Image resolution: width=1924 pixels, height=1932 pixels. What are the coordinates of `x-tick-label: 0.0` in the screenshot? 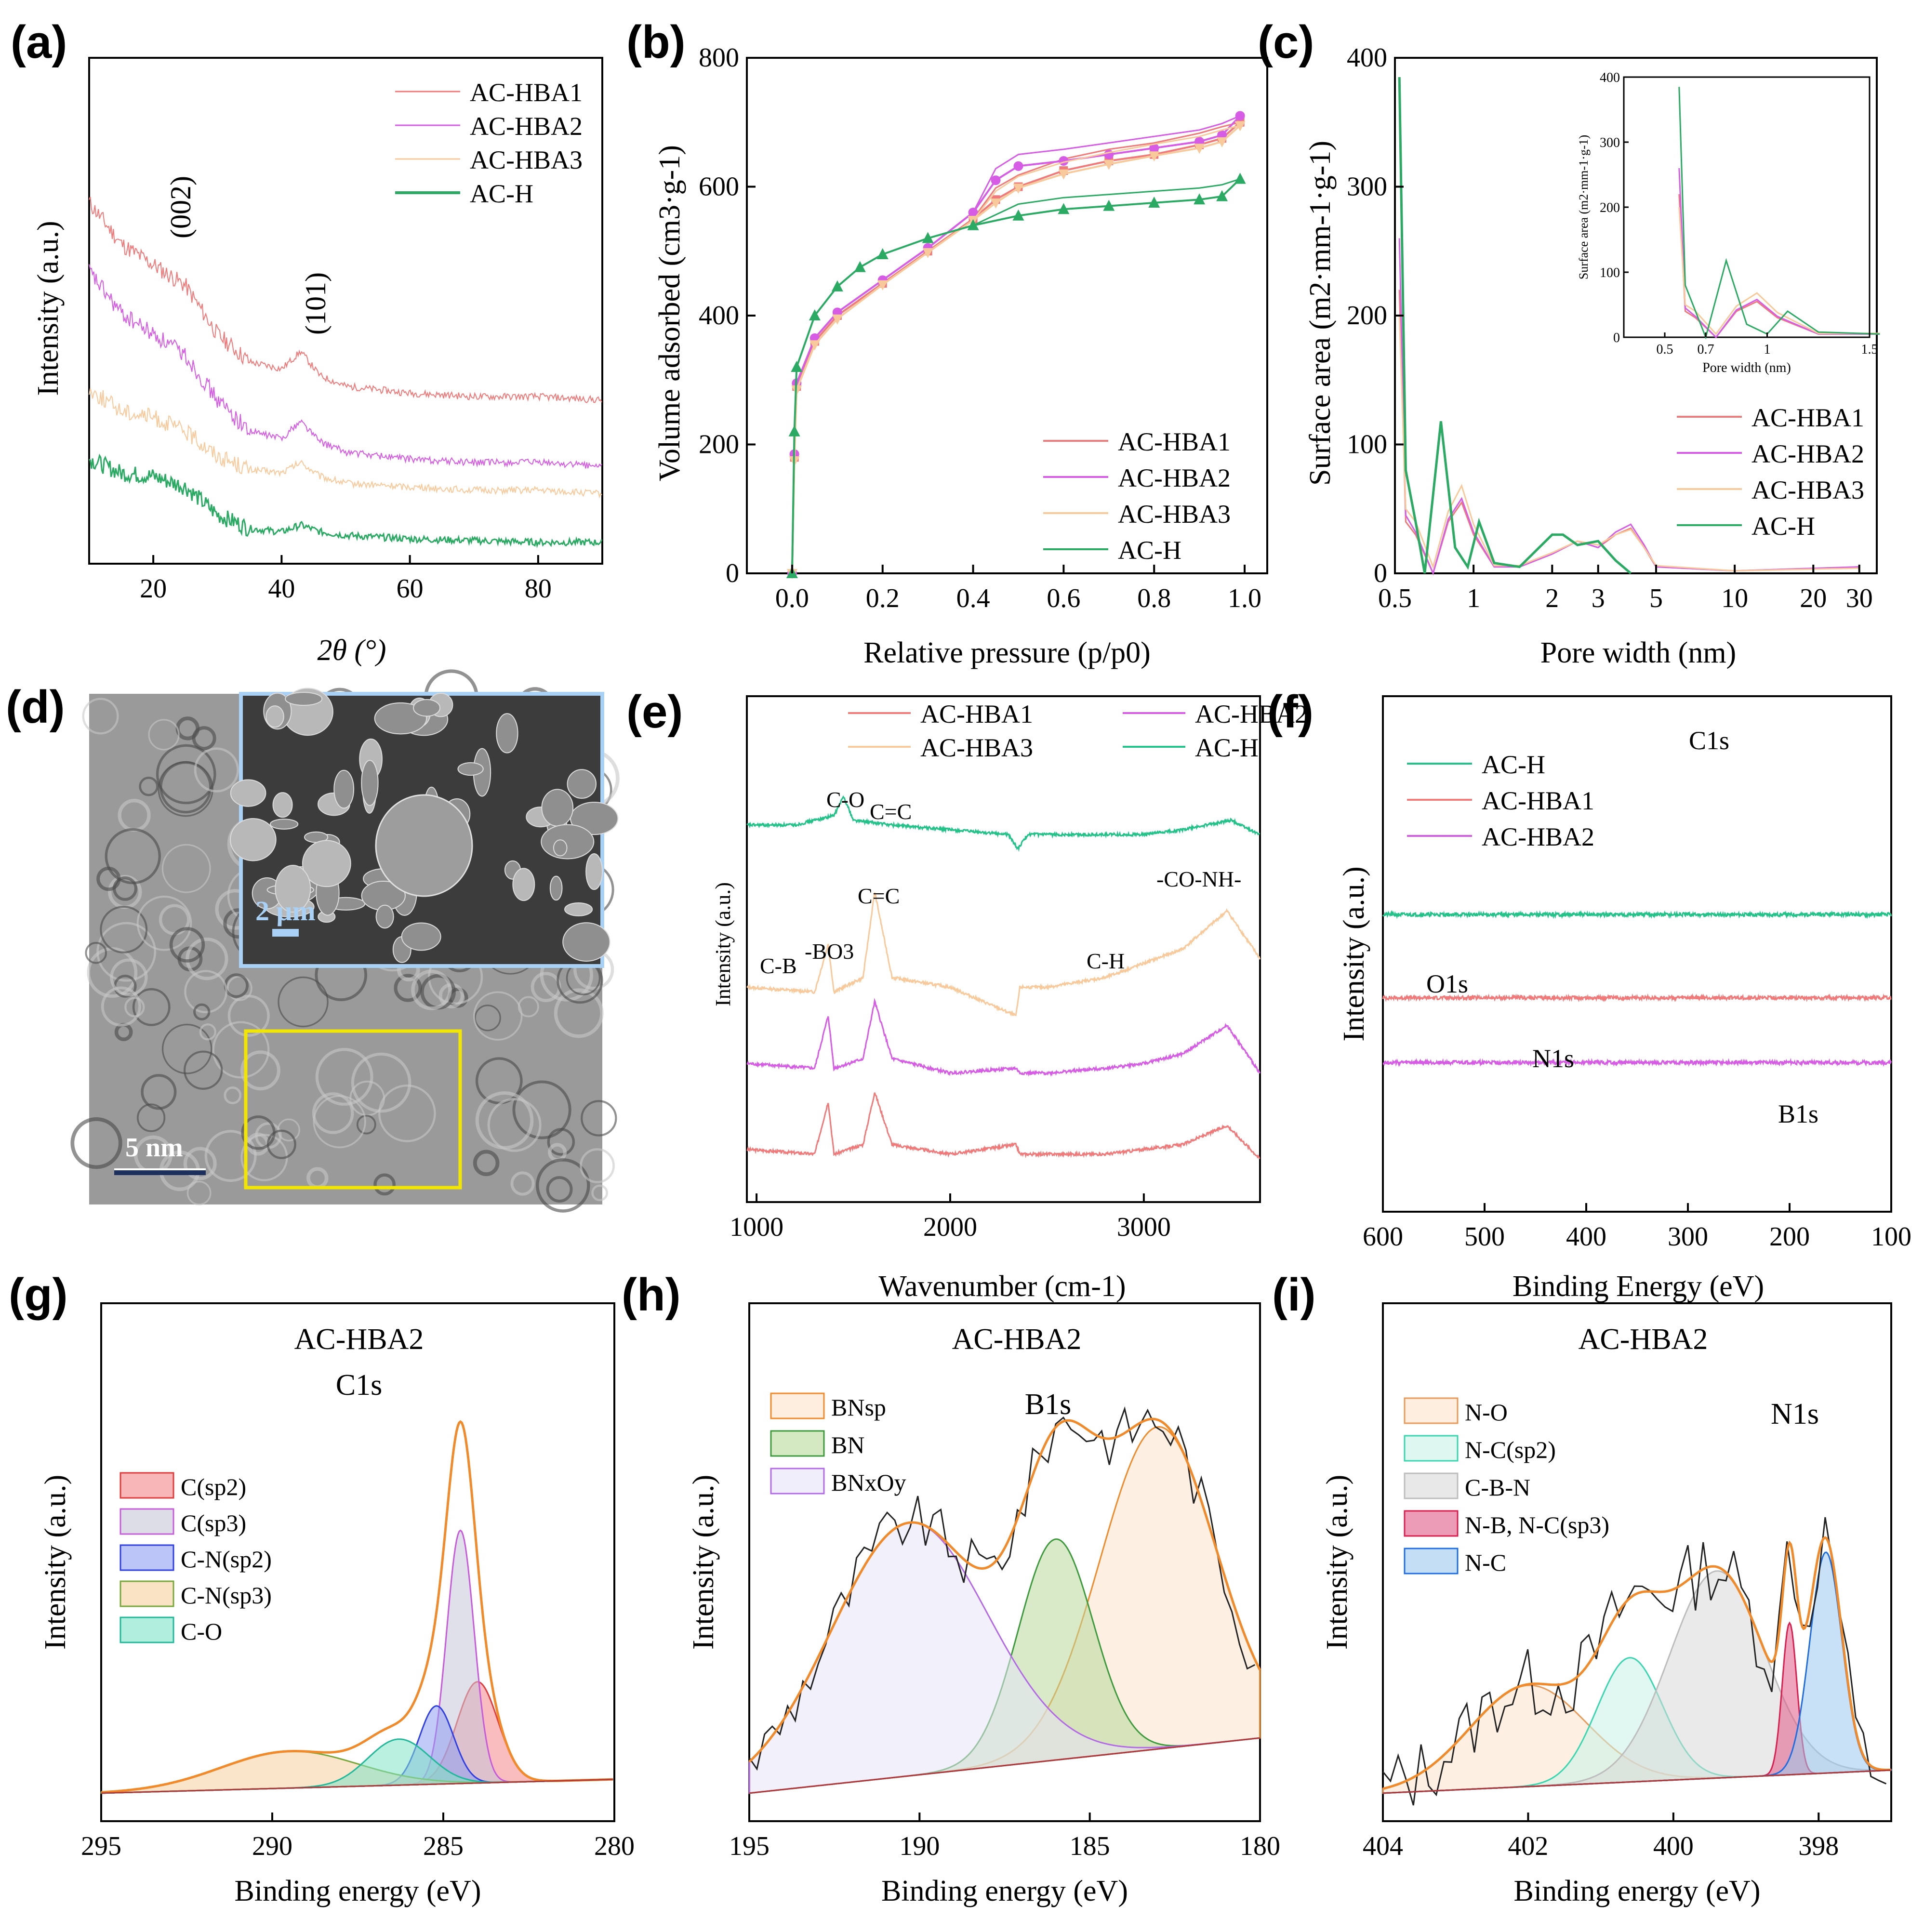 It's located at (792, 598).